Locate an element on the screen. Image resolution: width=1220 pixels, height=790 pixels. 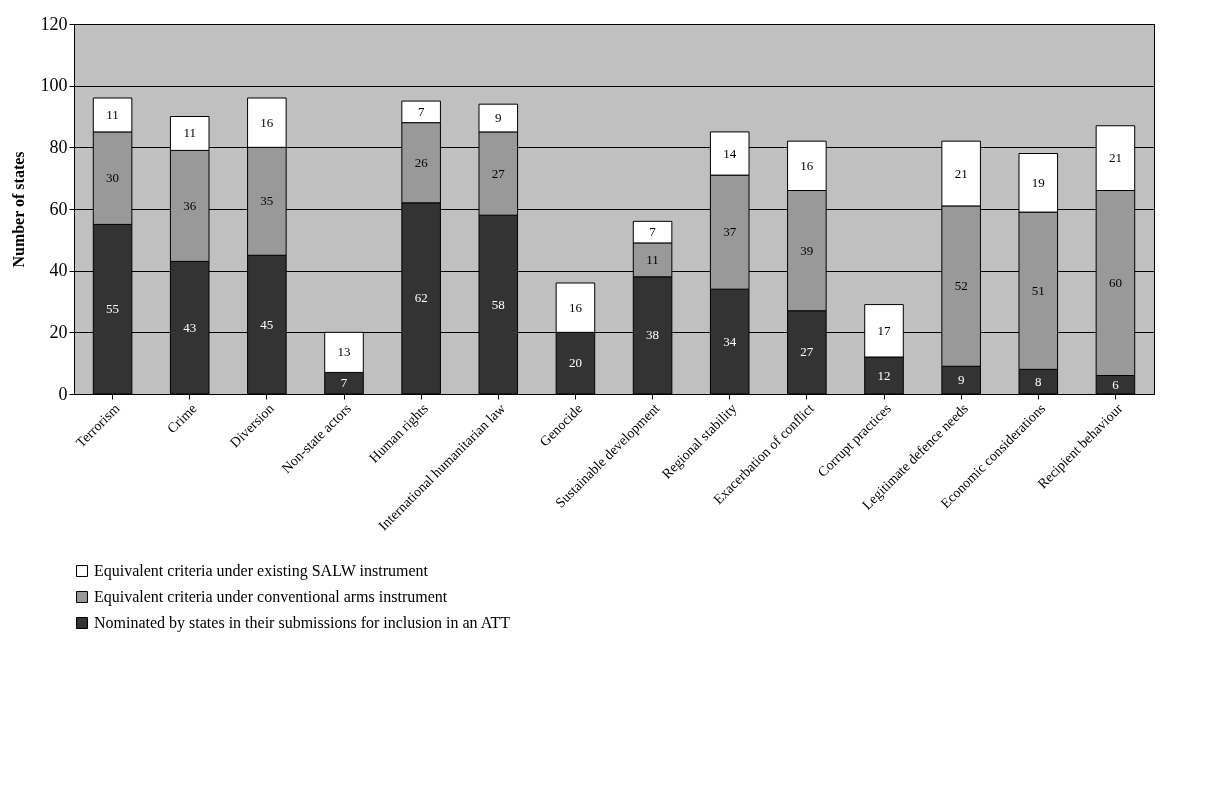
data-label: 19 is located at coordinates (1038, 182).